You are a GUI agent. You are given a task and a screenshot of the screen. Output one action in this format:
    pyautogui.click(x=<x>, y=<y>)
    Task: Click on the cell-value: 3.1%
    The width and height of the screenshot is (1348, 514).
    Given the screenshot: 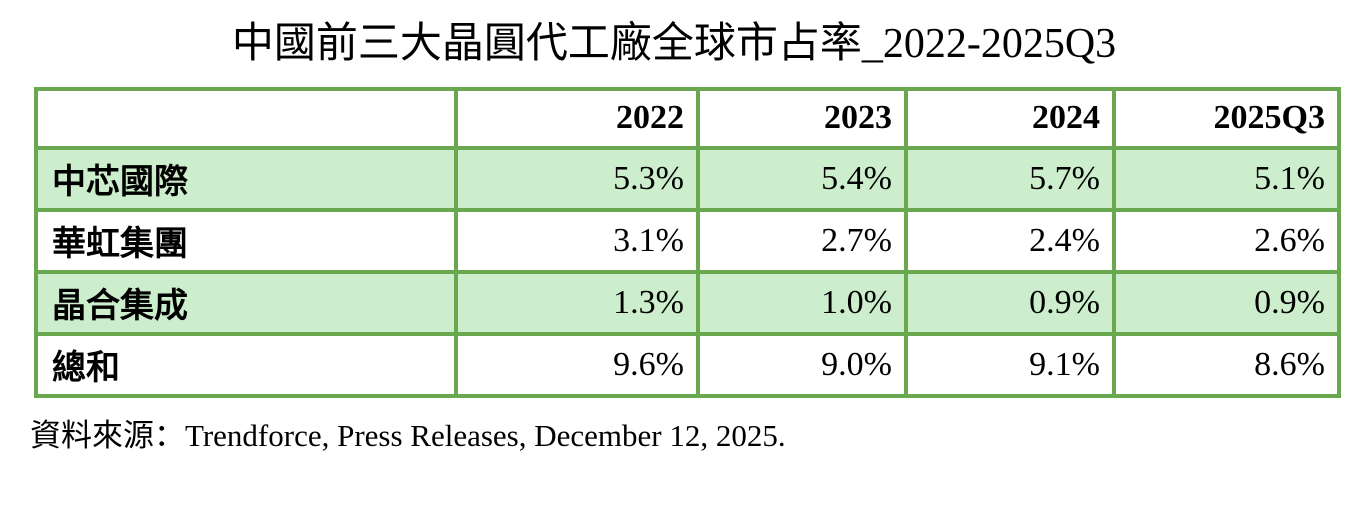 What is the action you would take?
    pyautogui.click(x=577, y=240)
    